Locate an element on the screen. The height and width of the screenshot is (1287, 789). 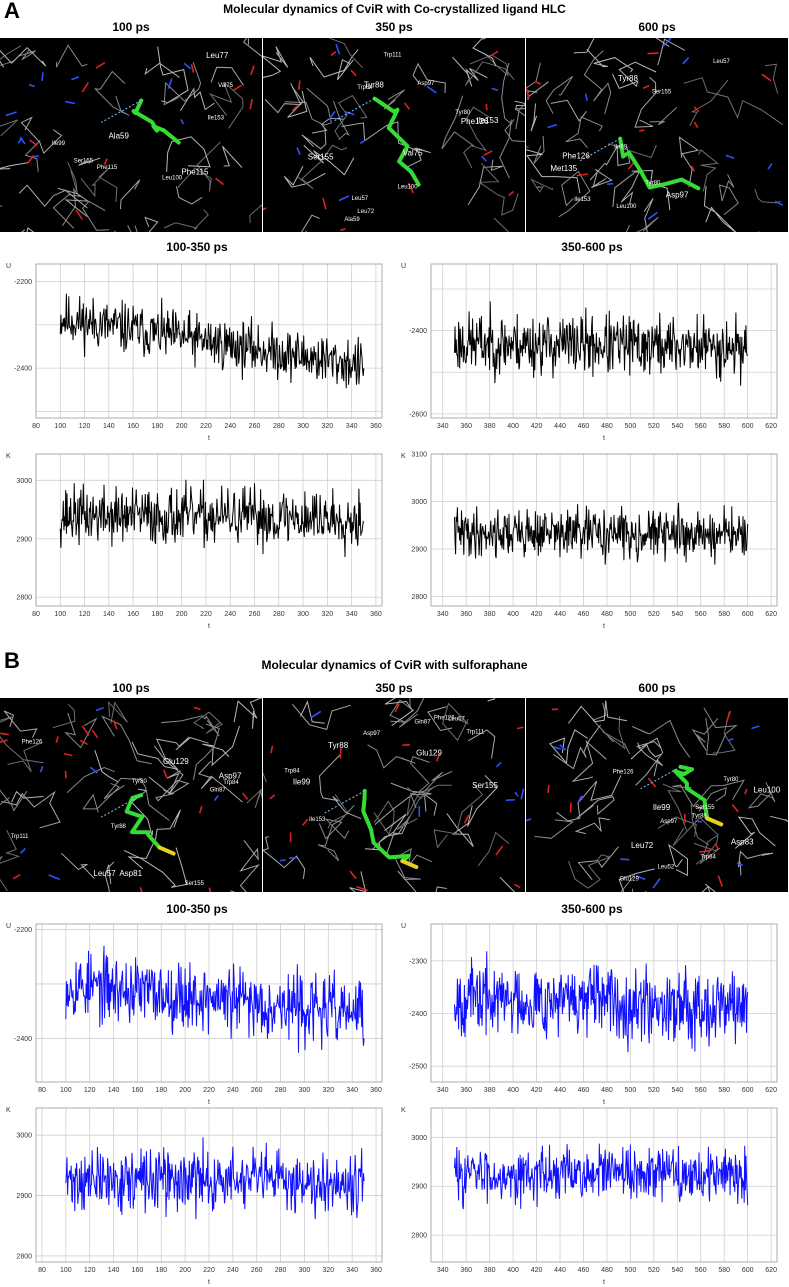
residue-label: Phe126 is located at coordinates (32, 742).